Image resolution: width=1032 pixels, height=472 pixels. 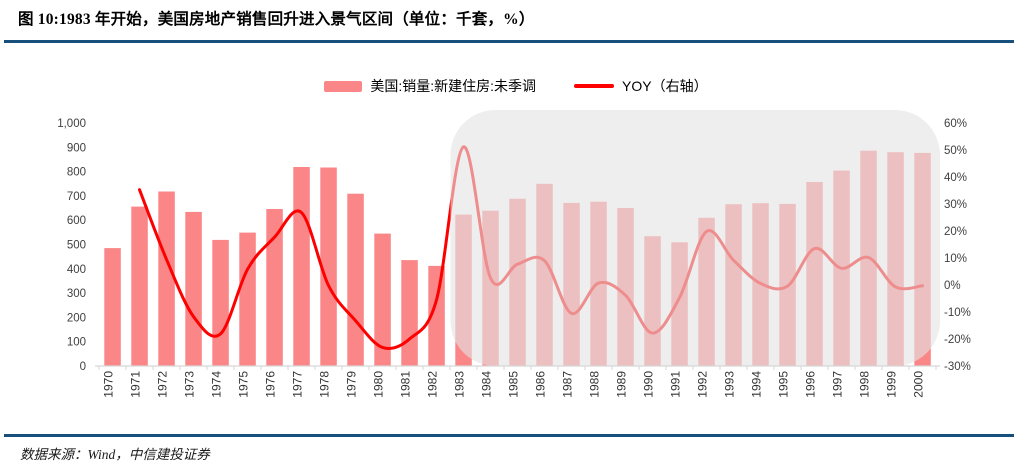 What do you see at coordinates (487, 384) in the screenshot?
I see `year-label-1984: 1984` at bounding box center [487, 384].